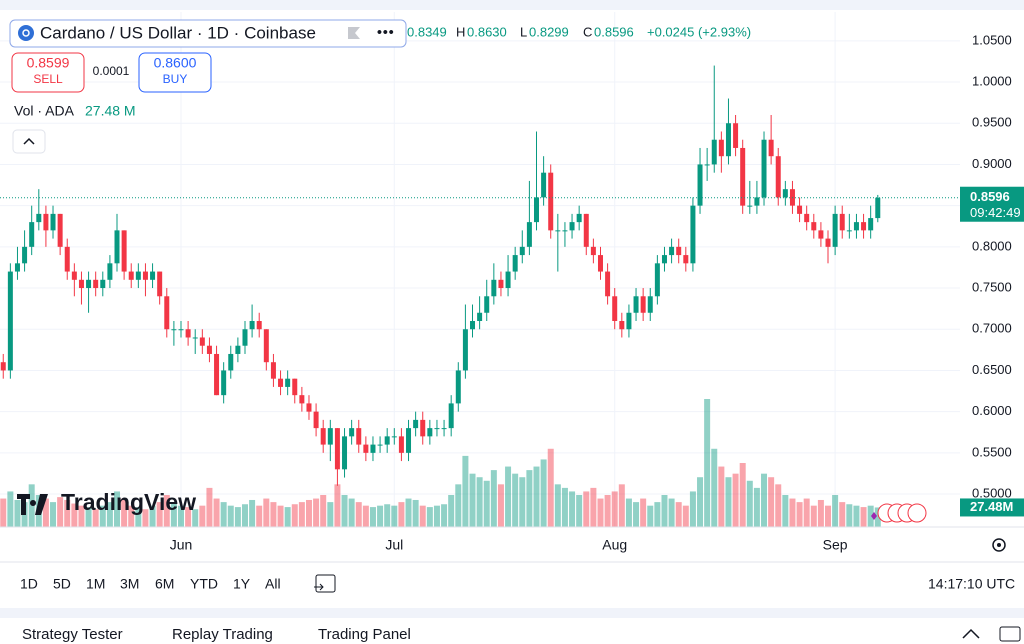  Describe the element at coordinates (992, 163) in the screenshot. I see `y-tick-label: 0.9000` at that location.